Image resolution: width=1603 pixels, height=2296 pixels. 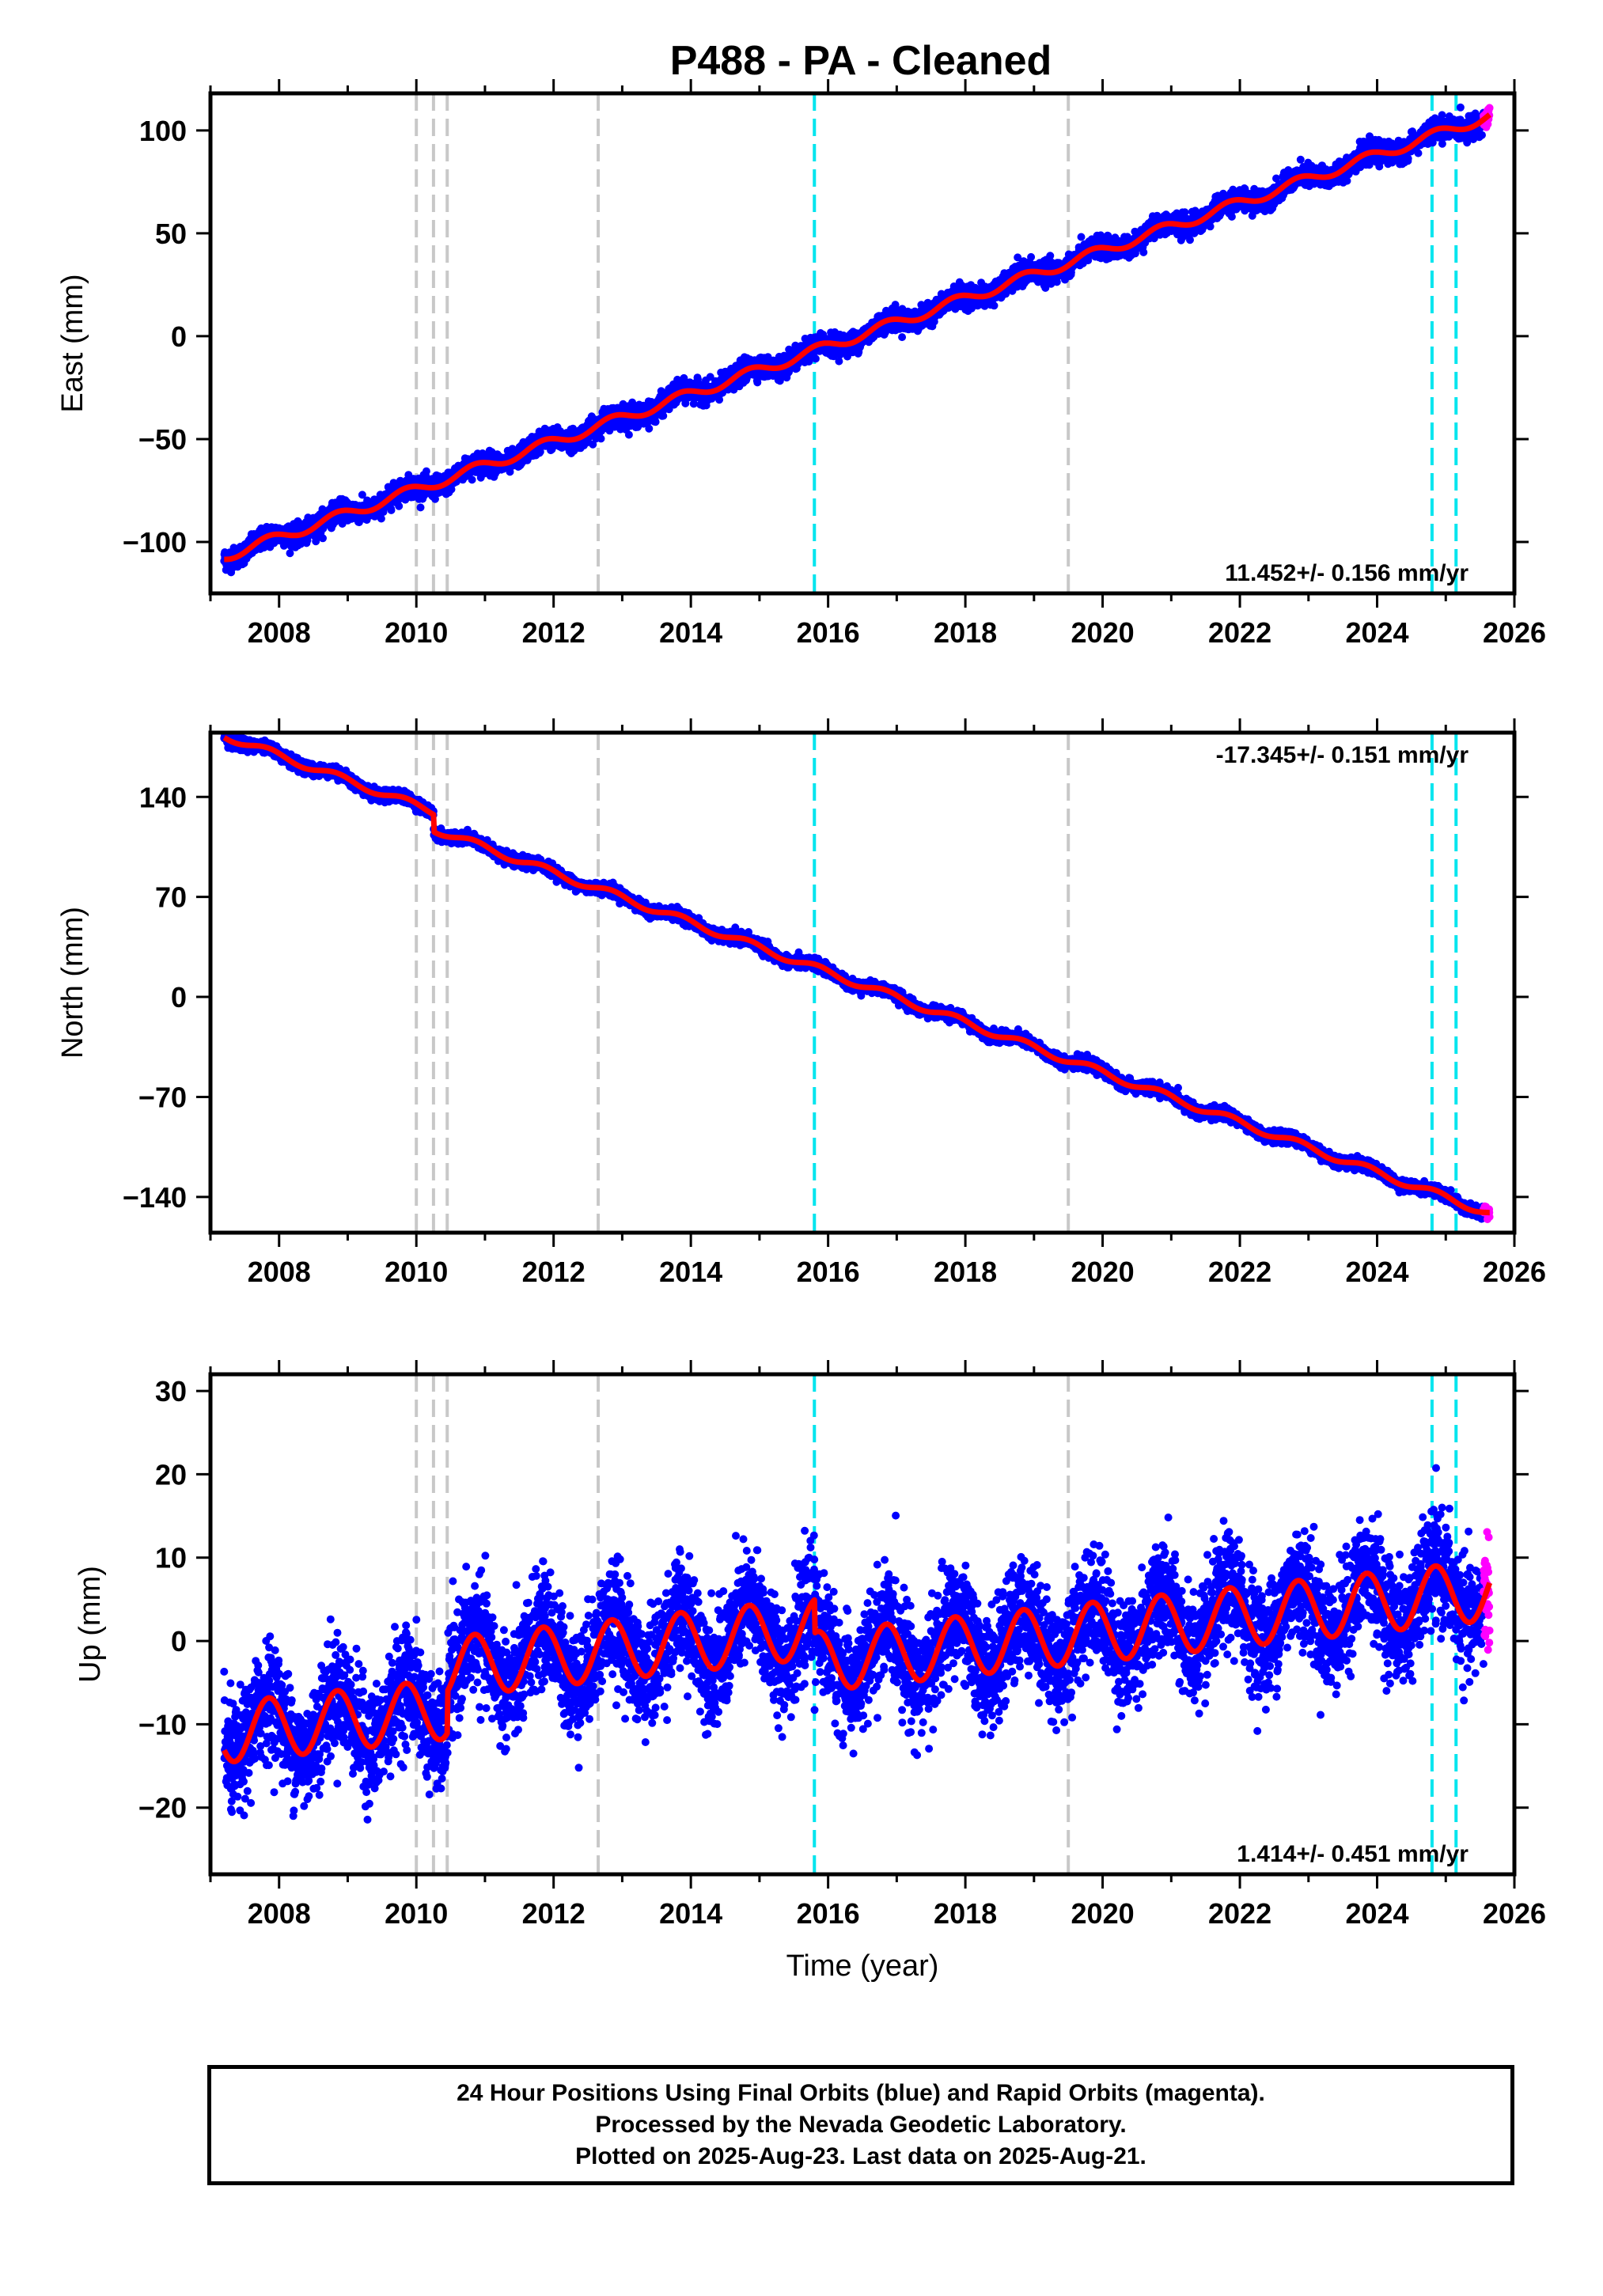 I want to click on y-axis-label: North (mm), so click(x=72, y=983).